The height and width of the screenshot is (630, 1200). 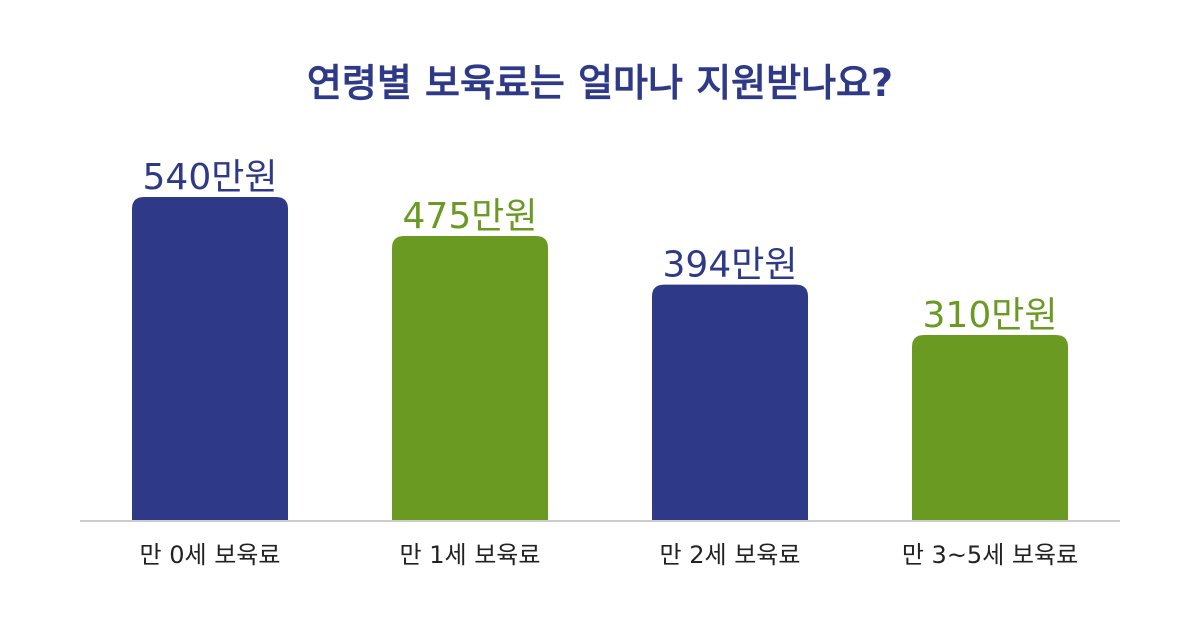 I want to click on category-label-3: 만 3~5세 보육료, so click(x=990, y=555).